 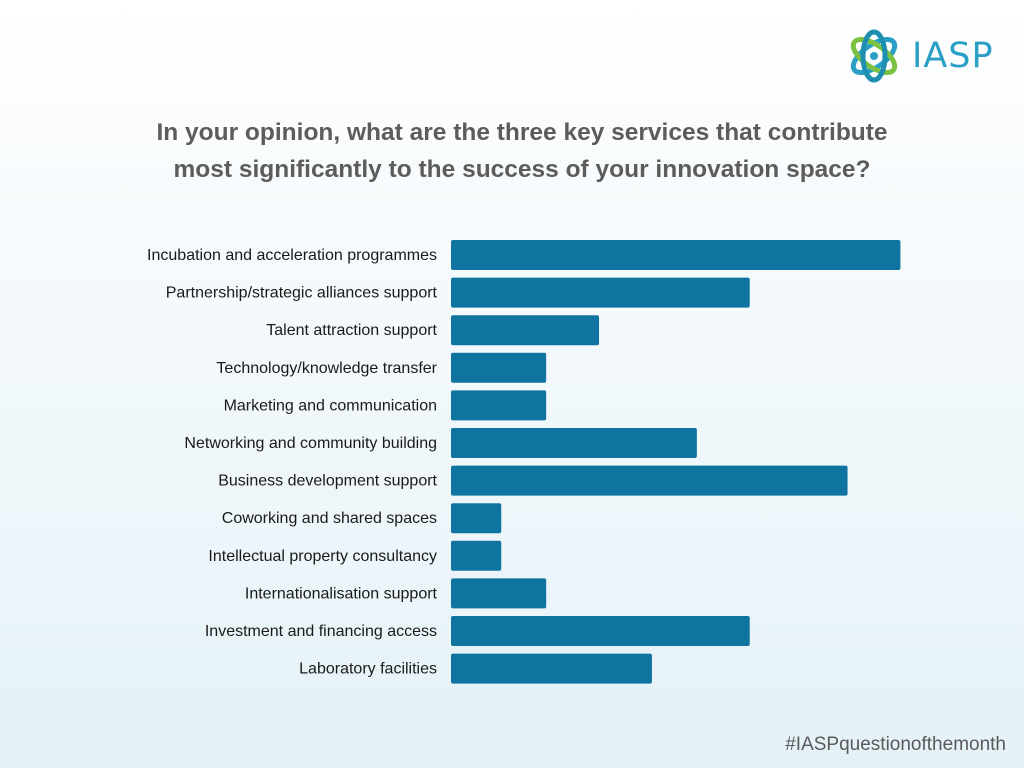 I want to click on category-label-6: Networking and community building, so click(x=310, y=443).